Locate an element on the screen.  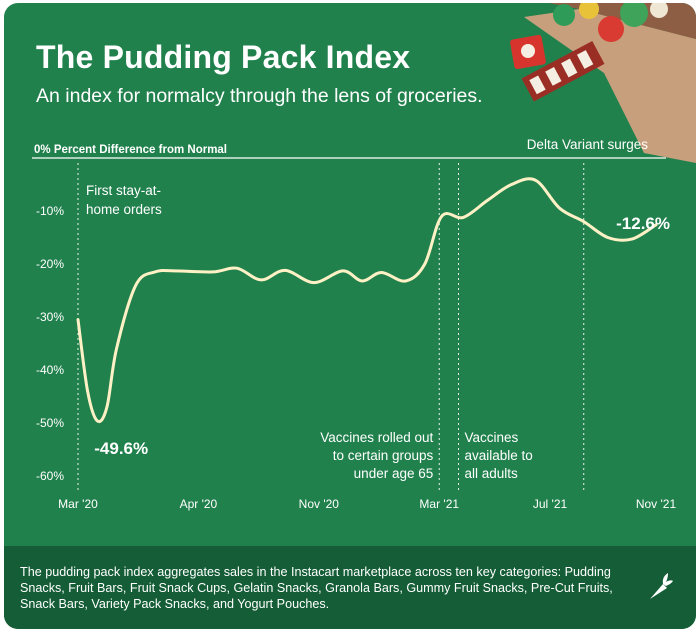
chart-title: The Pudding Pack Index is located at coordinates (223, 57).